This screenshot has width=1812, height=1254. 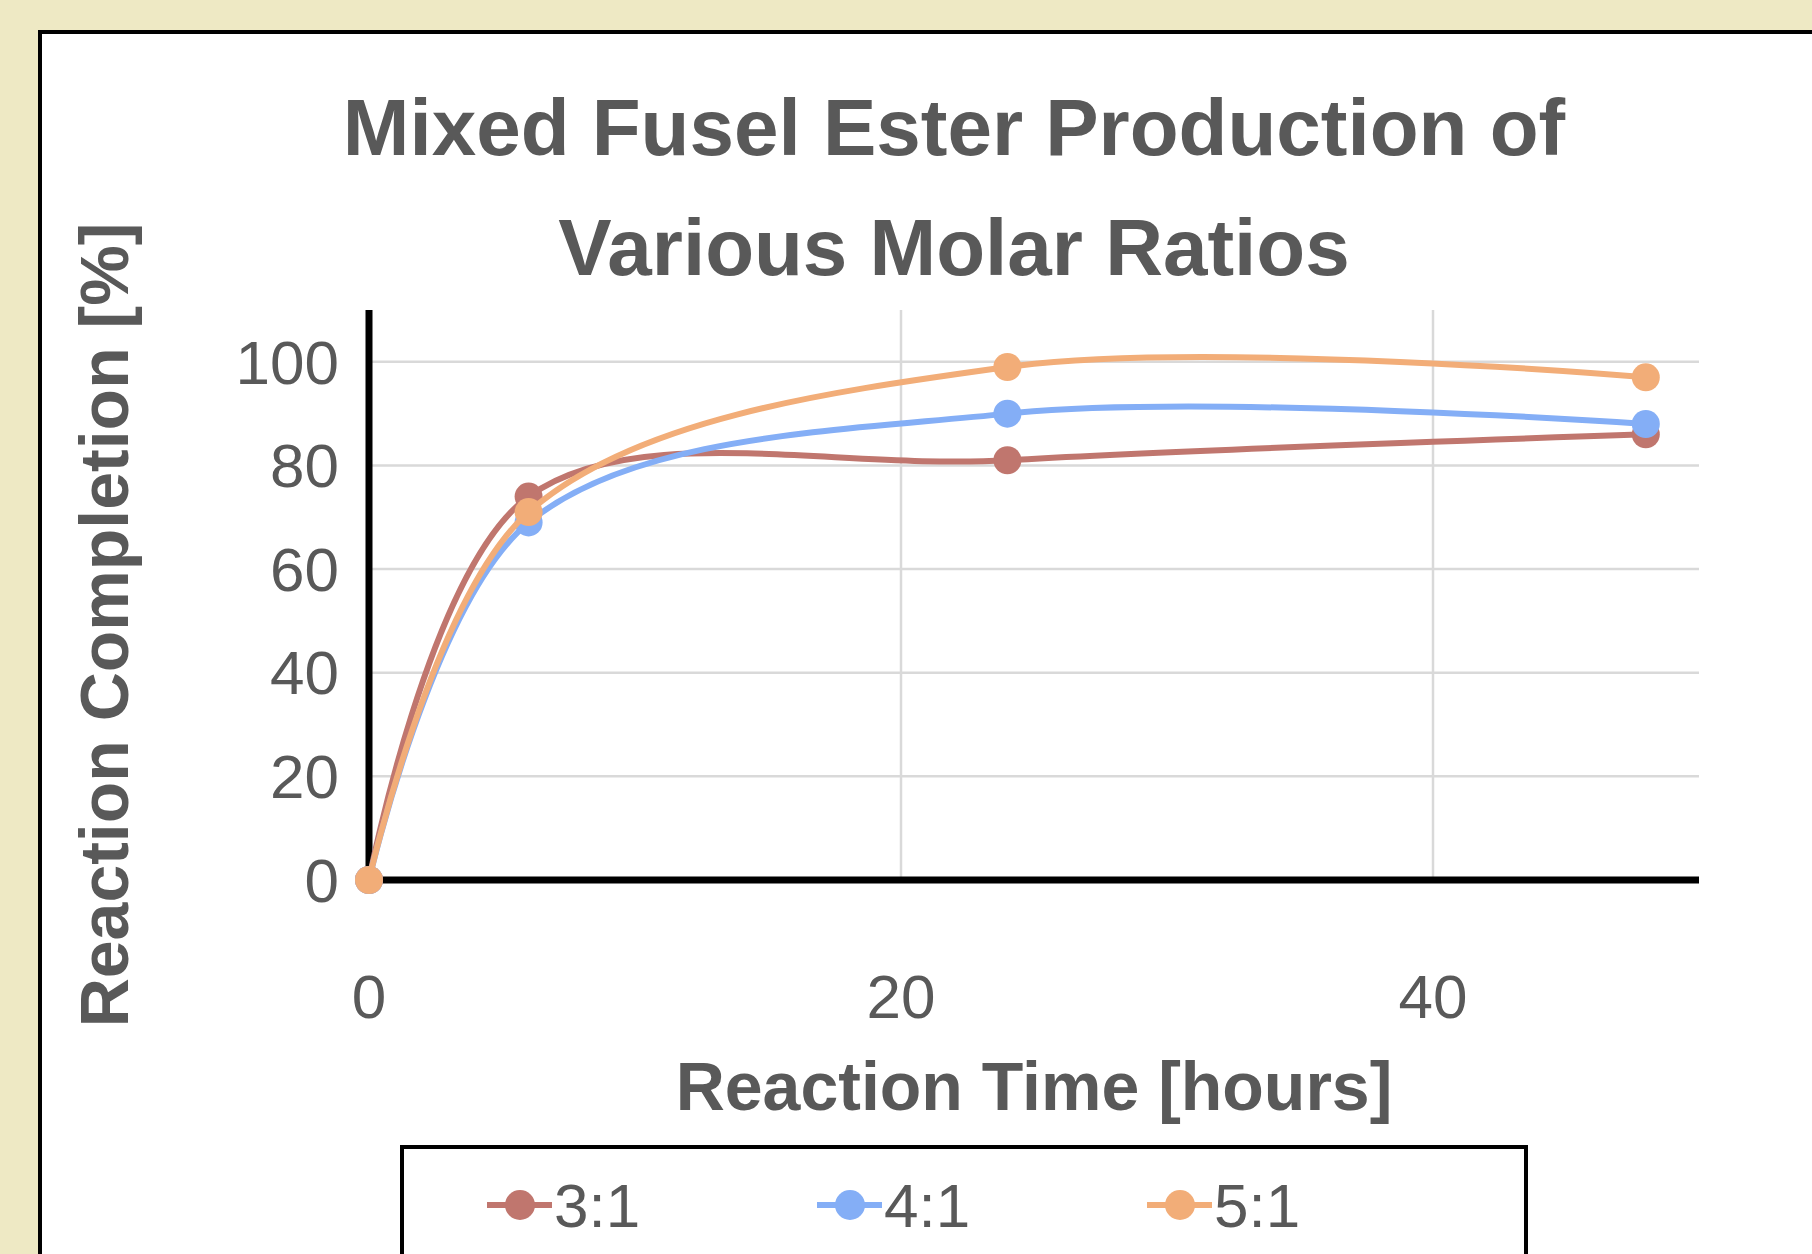 What do you see at coordinates (104, 625) in the screenshot?
I see `y-axis-title: Reaction Completion [%]` at bounding box center [104, 625].